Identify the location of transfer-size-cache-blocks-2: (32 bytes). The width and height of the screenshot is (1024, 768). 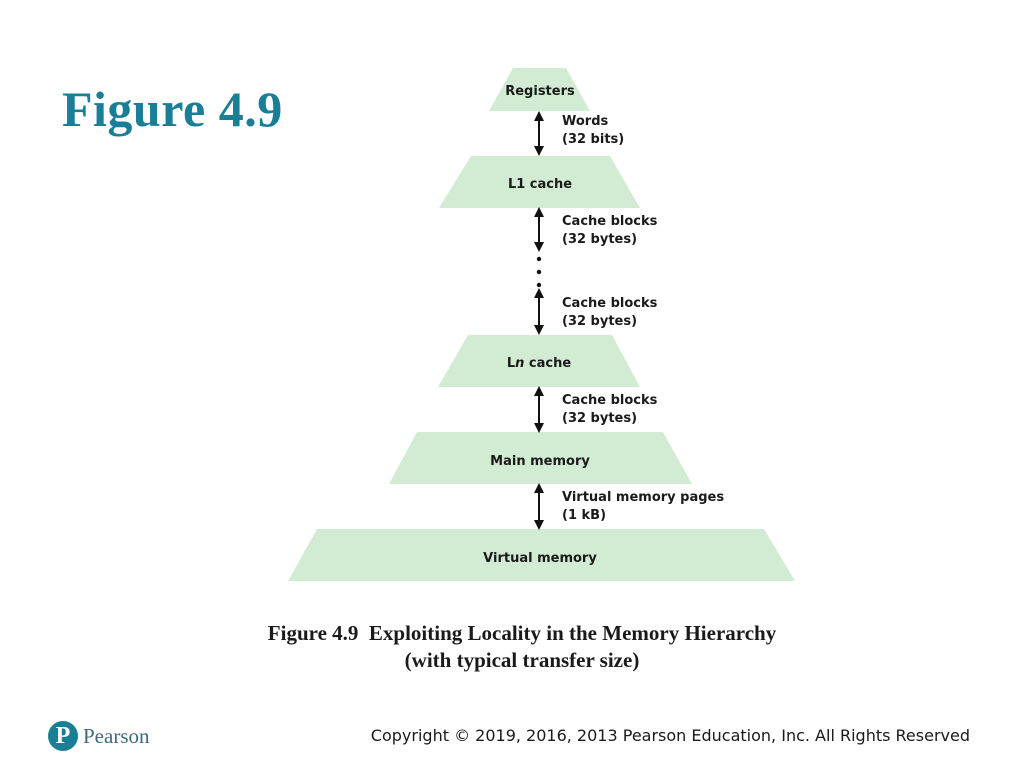
(599, 321).